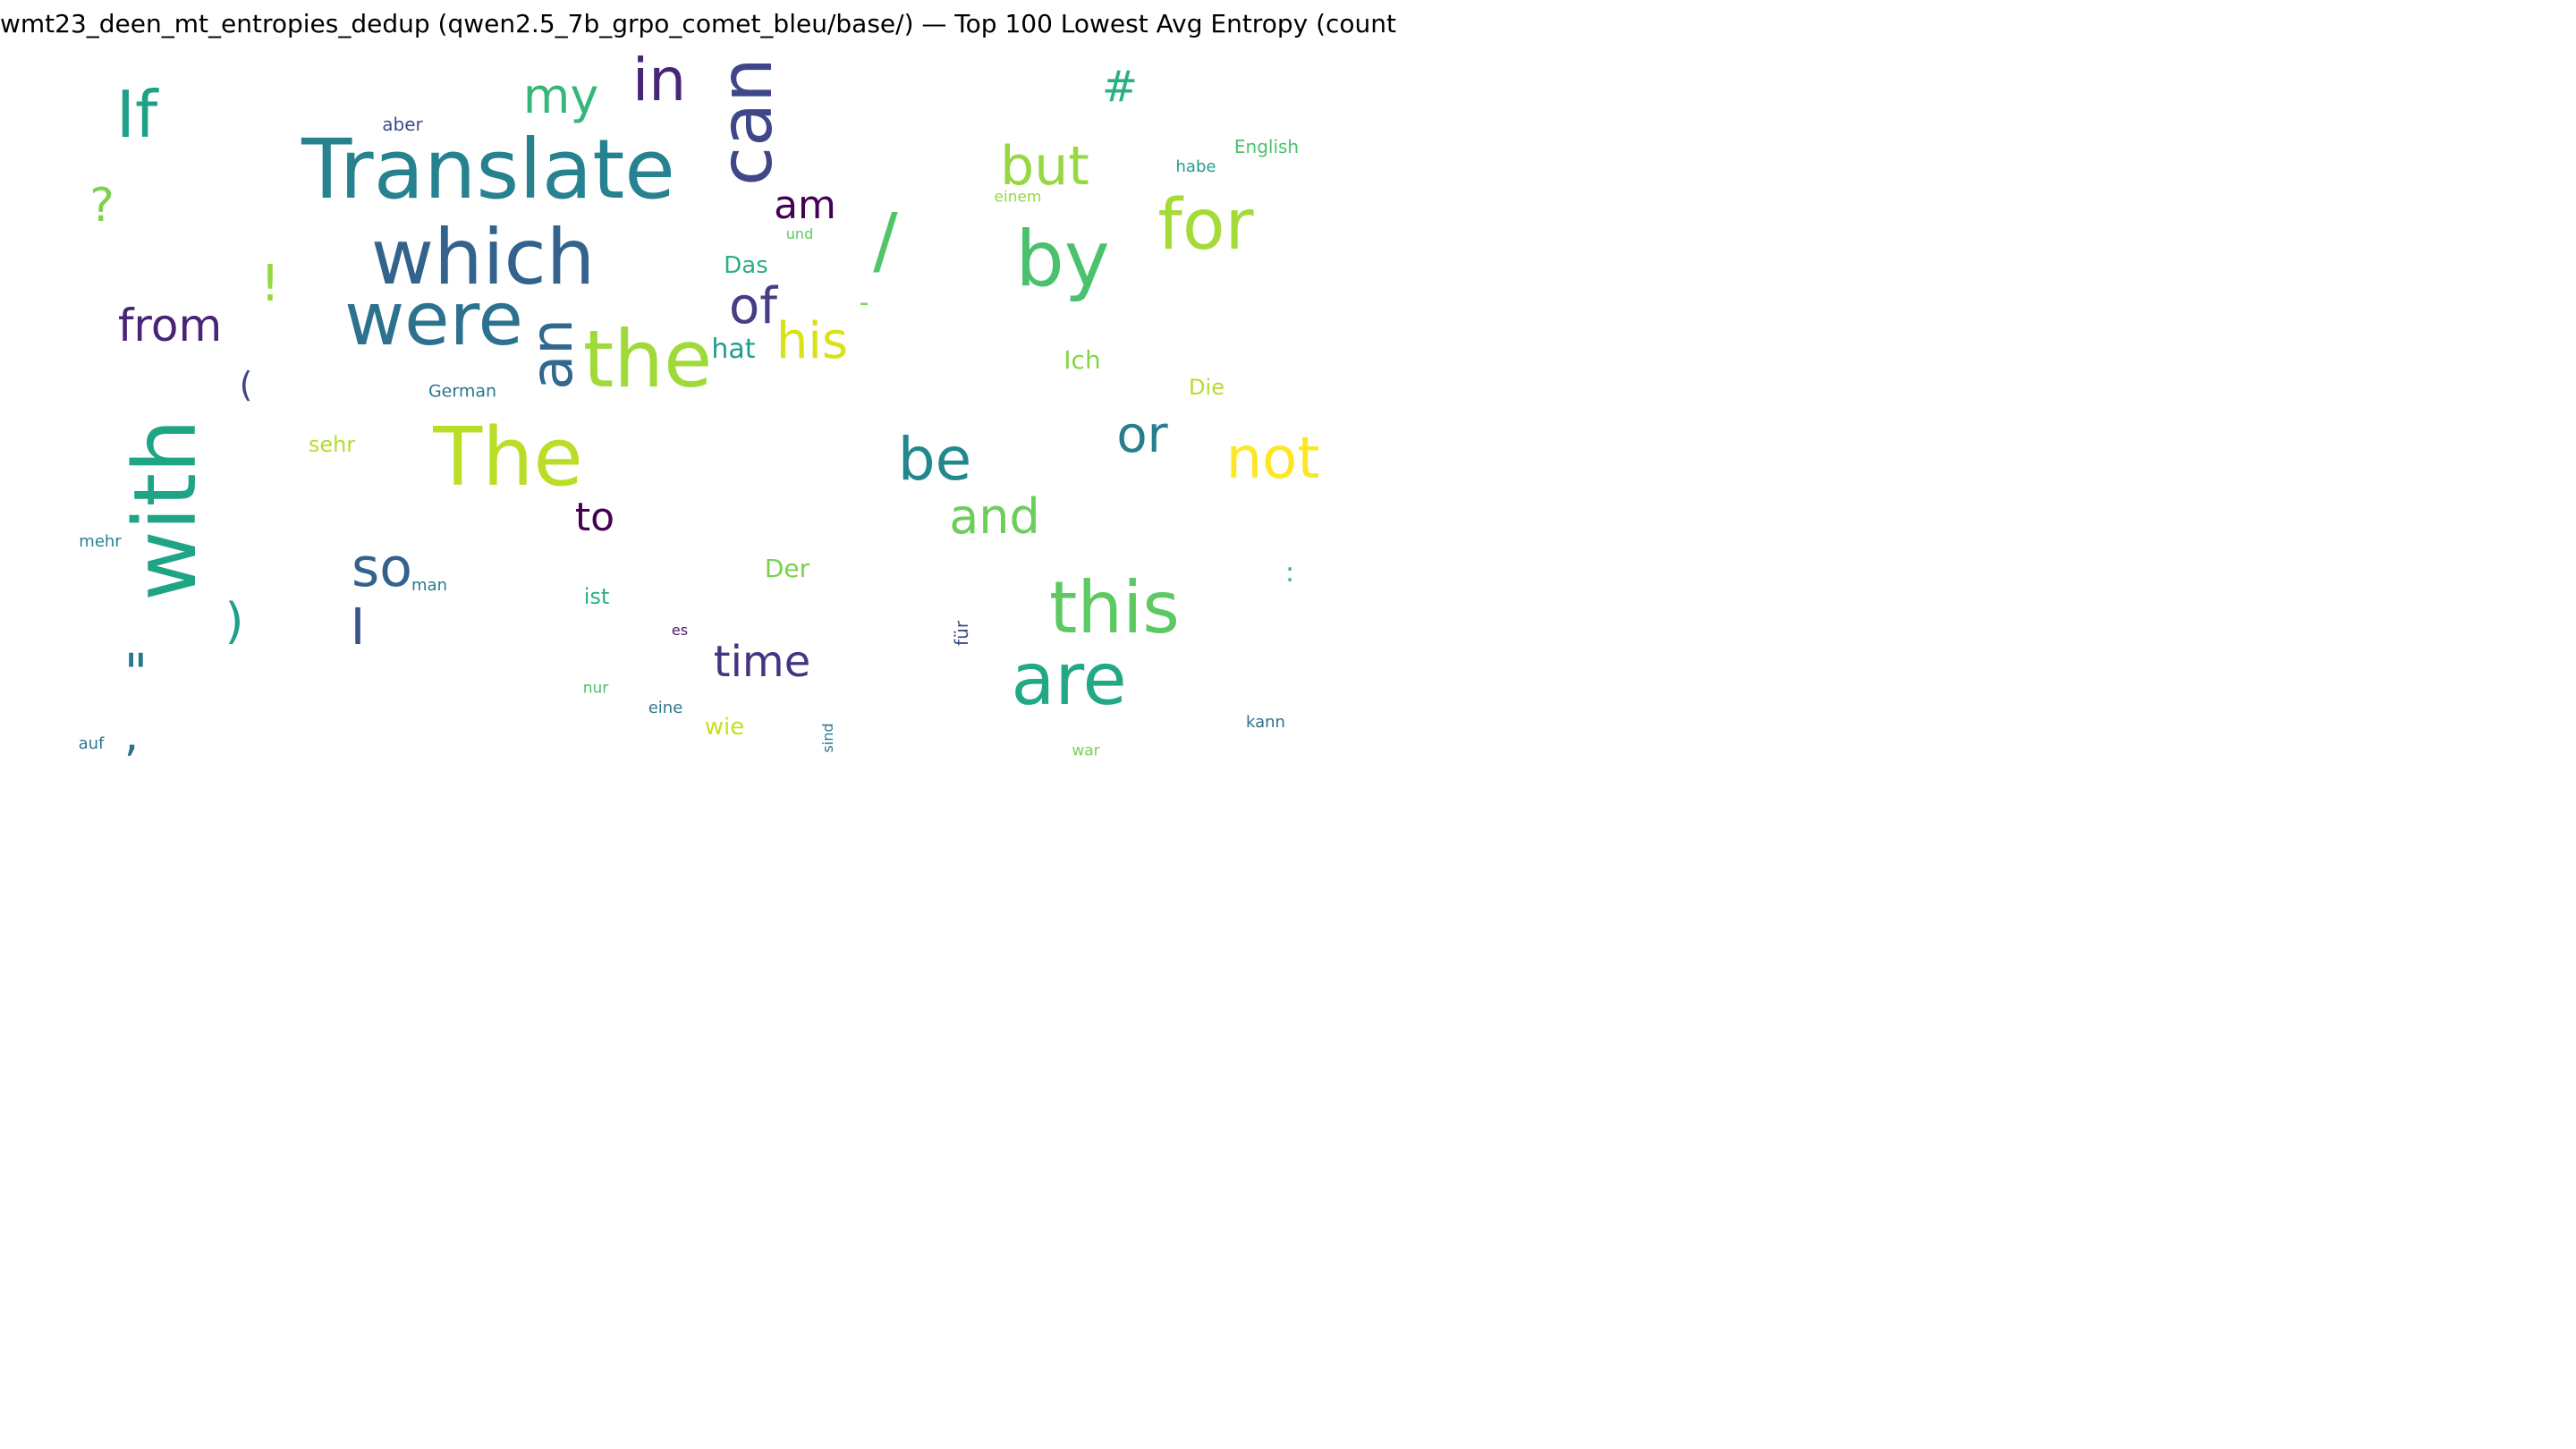 The image size is (2576, 1449). I want to click on cloud-word: ,, so click(131, 735).